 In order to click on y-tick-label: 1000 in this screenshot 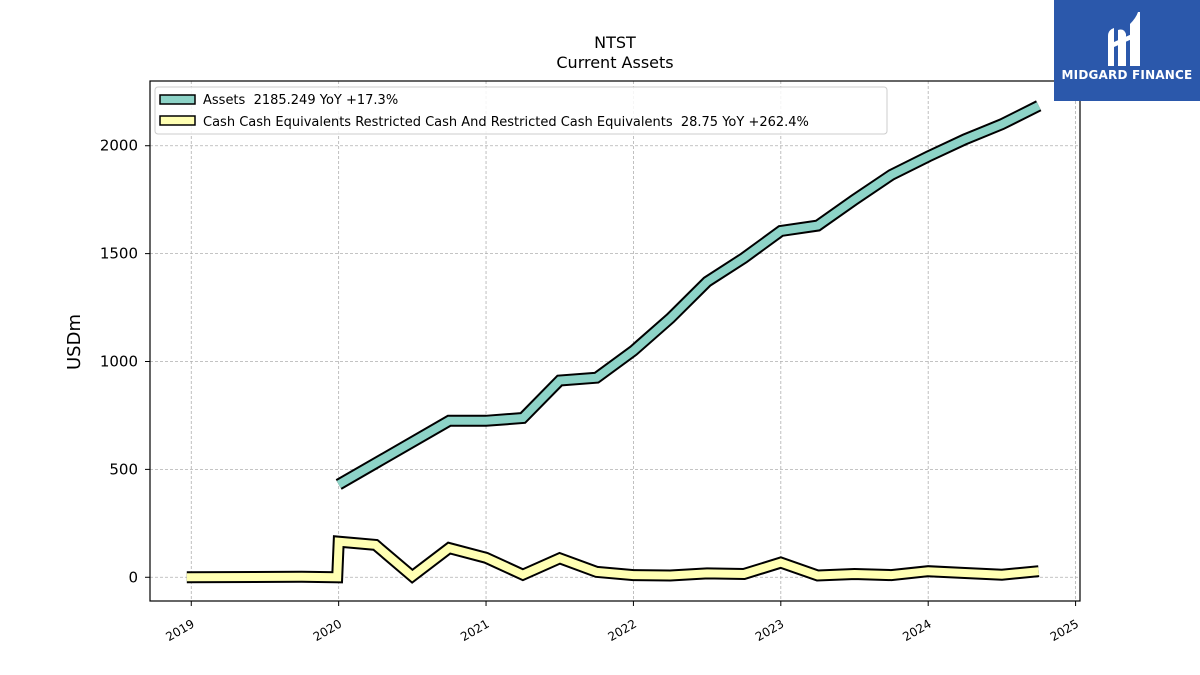, I will do `click(119, 361)`.